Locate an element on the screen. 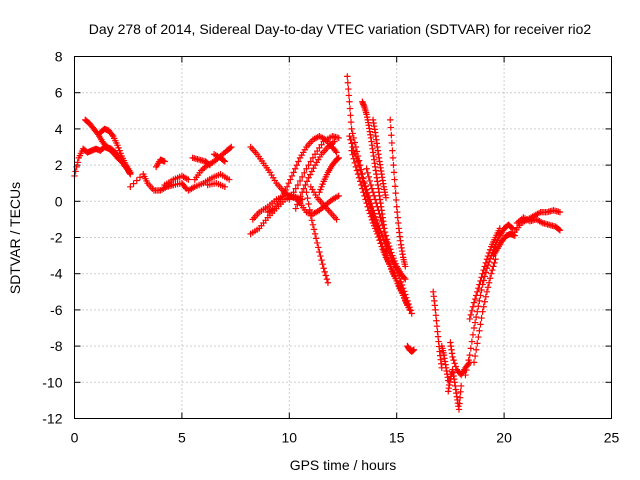 The width and height of the screenshot is (640, 480). y-tick-label: 4 is located at coordinates (59, 129).